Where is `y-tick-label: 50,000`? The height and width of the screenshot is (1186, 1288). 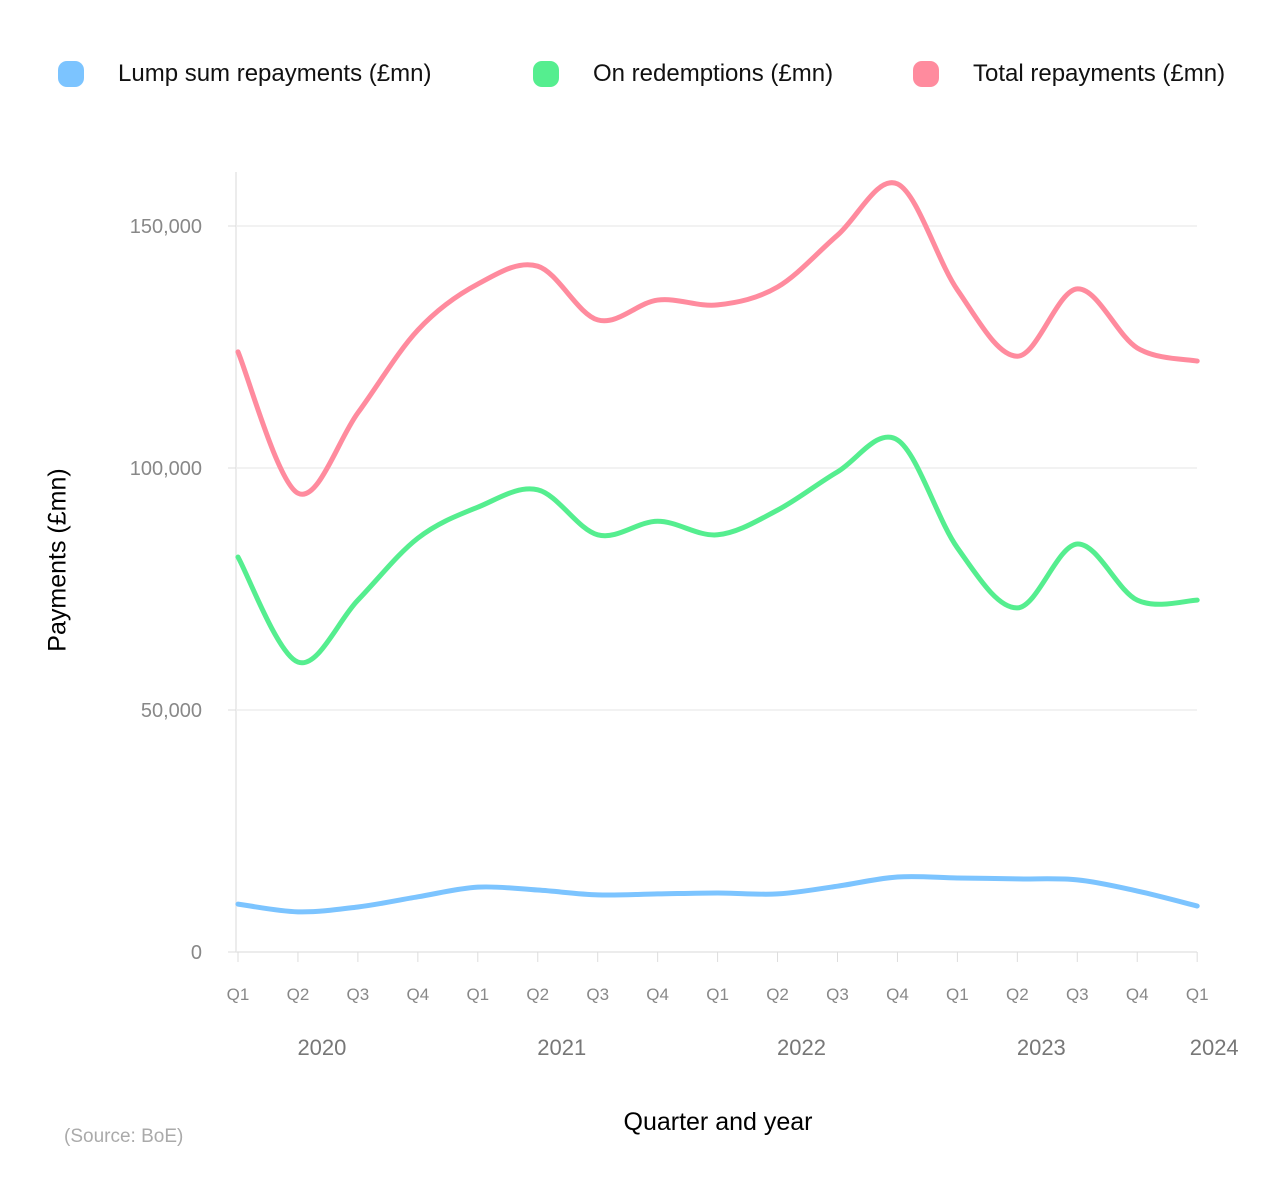
y-tick-label: 50,000 is located at coordinates (171, 711).